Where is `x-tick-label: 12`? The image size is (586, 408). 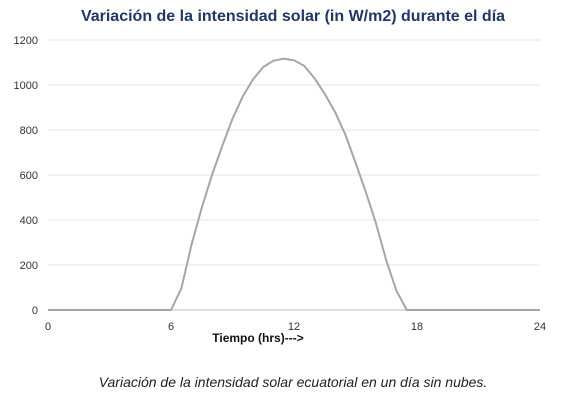
x-tick-label: 12 is located at coordinates (294, 327).